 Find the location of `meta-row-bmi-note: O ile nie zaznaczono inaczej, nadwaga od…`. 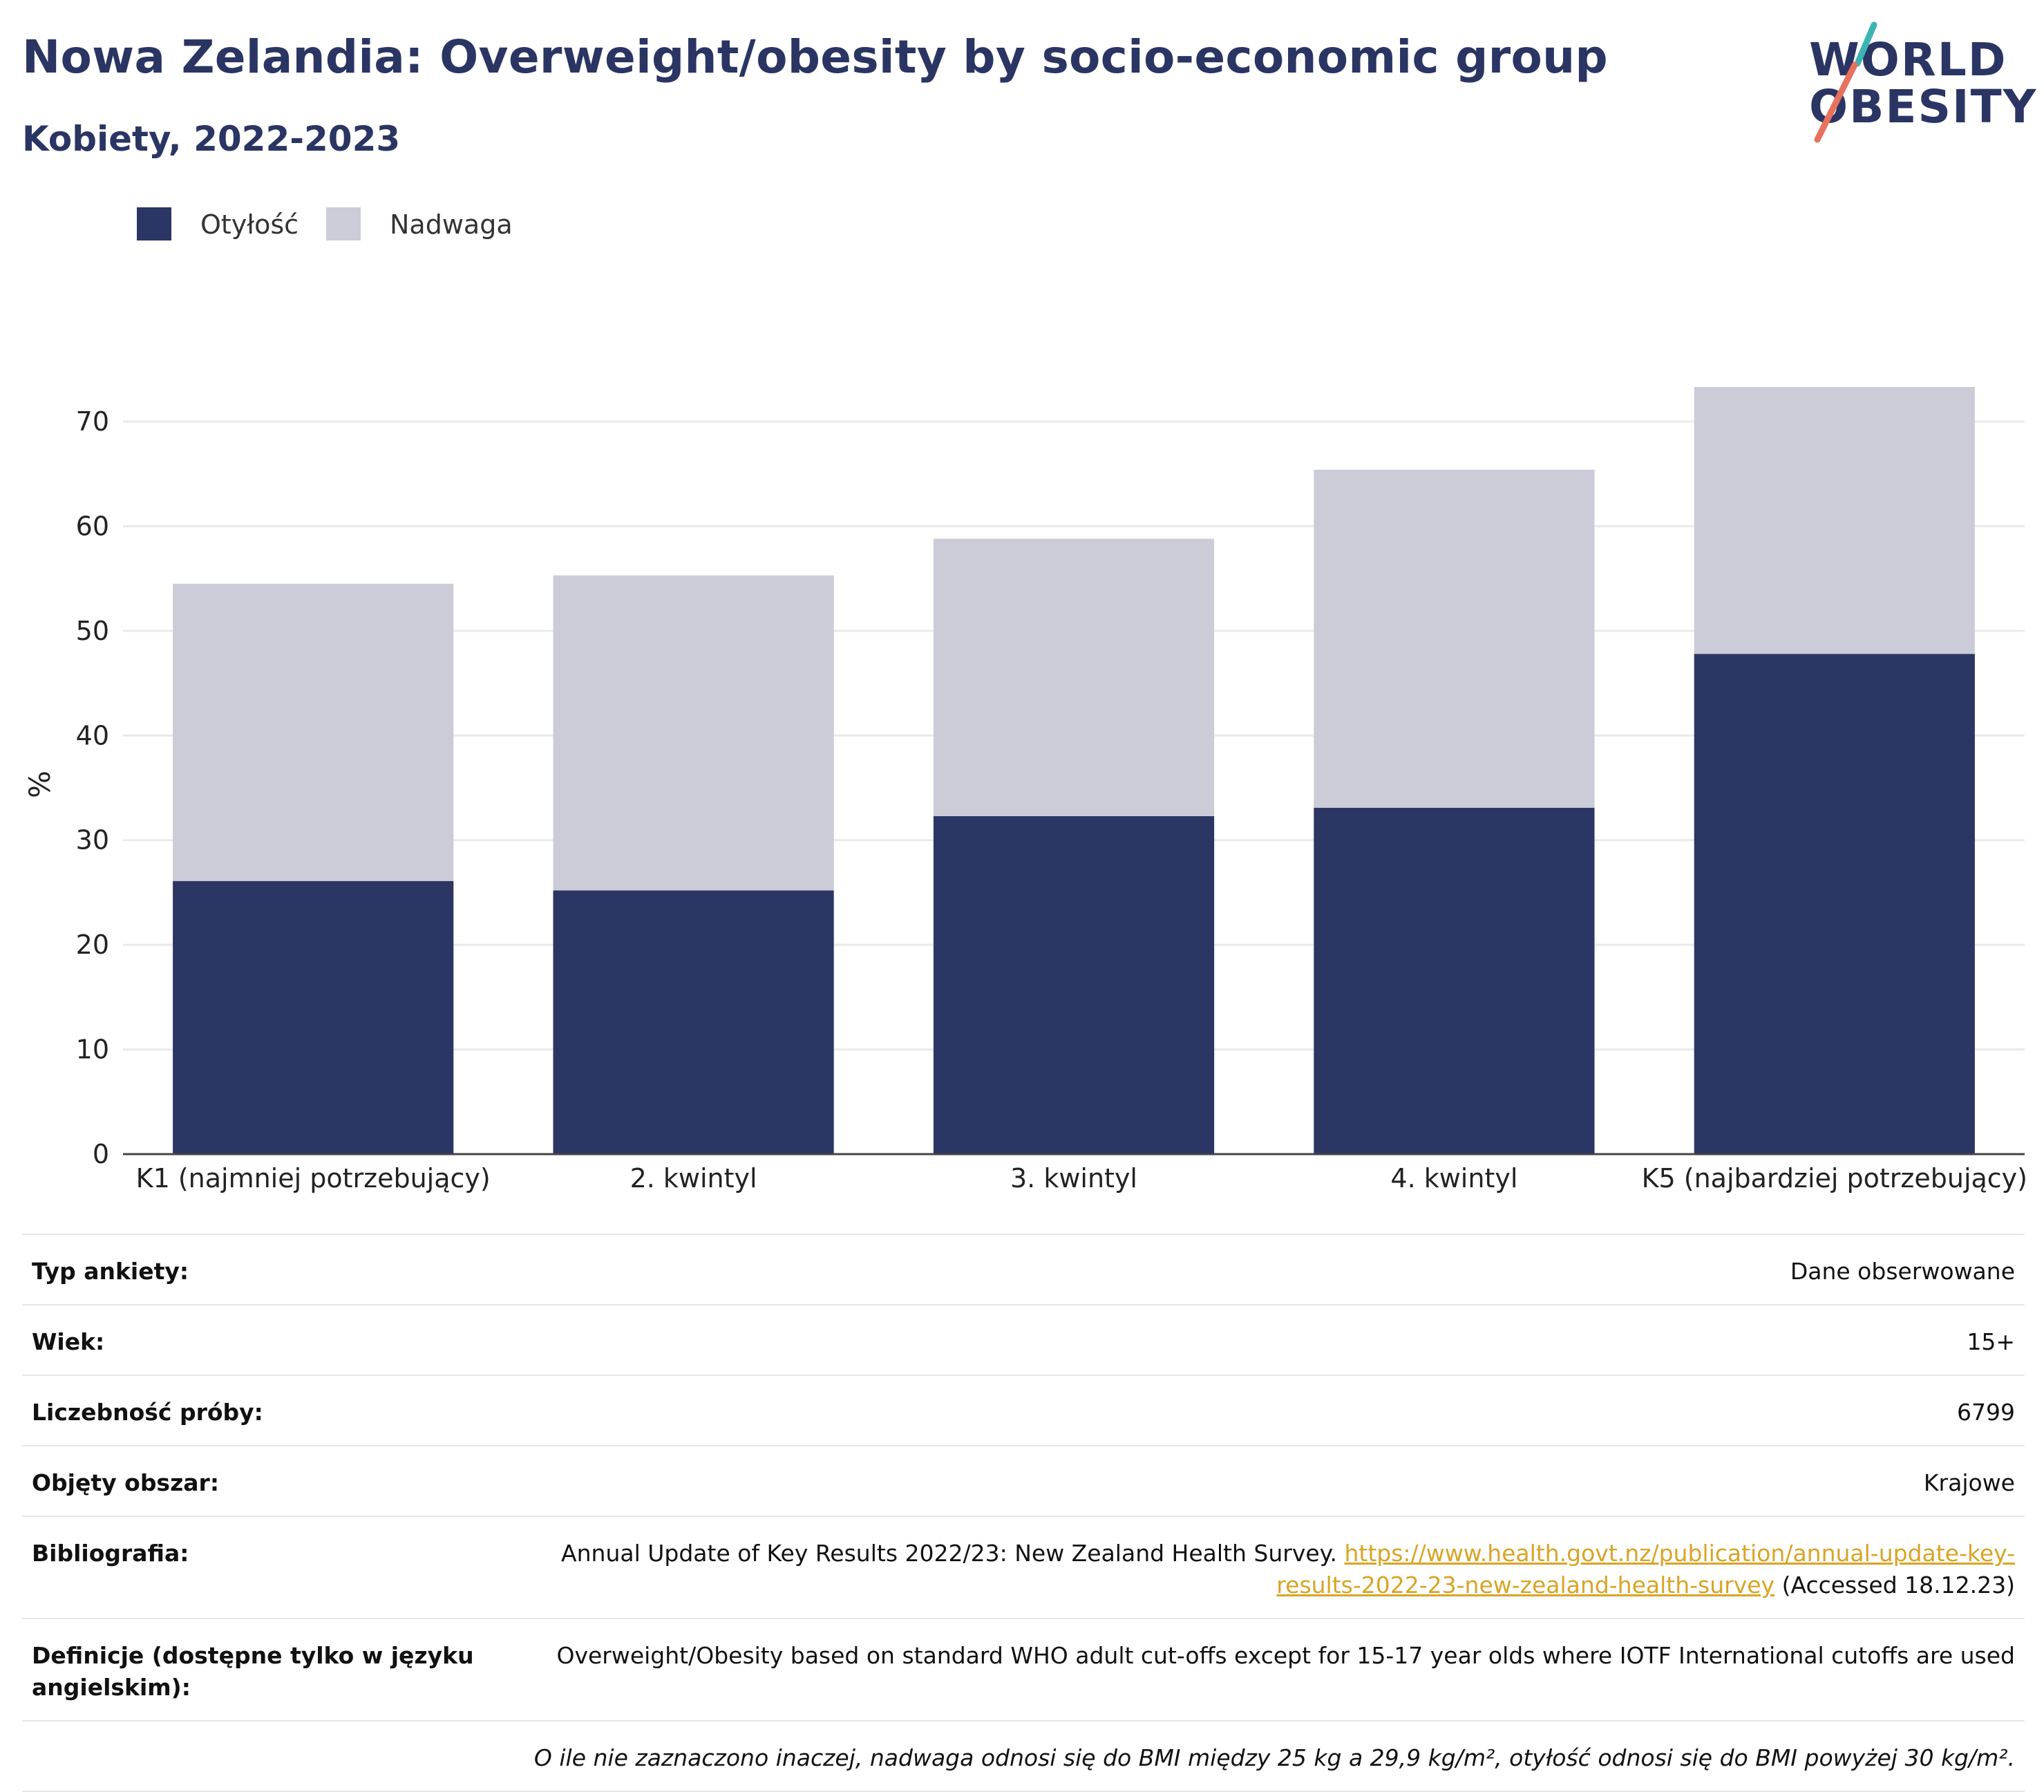

meta-row-bmi-note: O ile nie zaznaczono inaczej, nadwaga od… is located at coordinates (1023, 1756).